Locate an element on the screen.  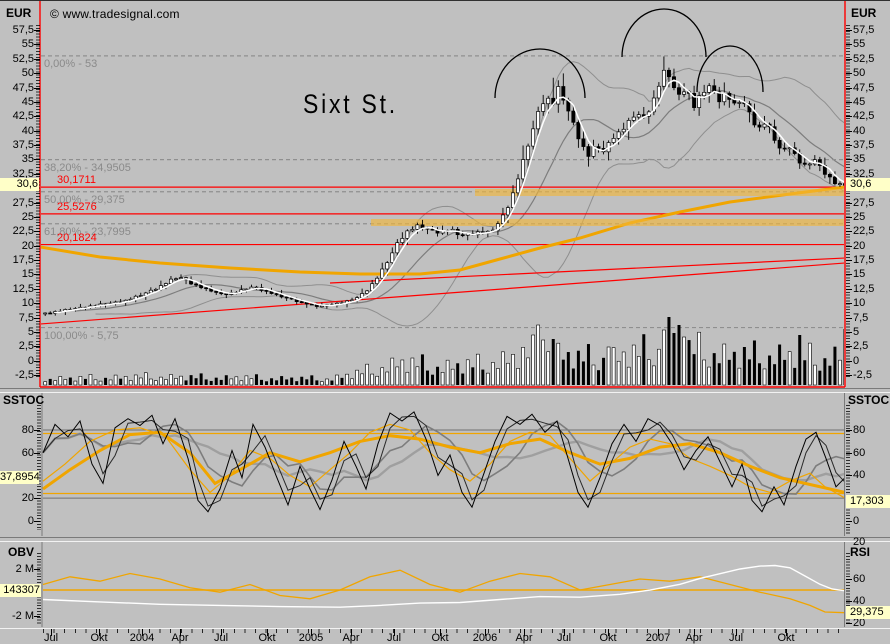
obv-panel-title: OBV is located at coordinates (21, 552).